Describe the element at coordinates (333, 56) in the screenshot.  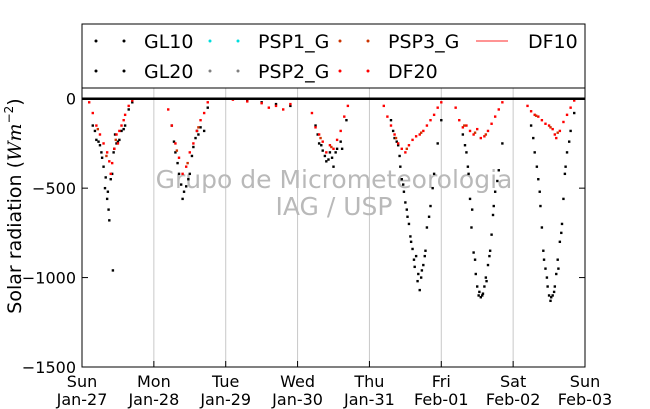
I see `legend: GL10 PSP1_G PSP3_G DF10 GL20 PSP2_G DF20` at that location.